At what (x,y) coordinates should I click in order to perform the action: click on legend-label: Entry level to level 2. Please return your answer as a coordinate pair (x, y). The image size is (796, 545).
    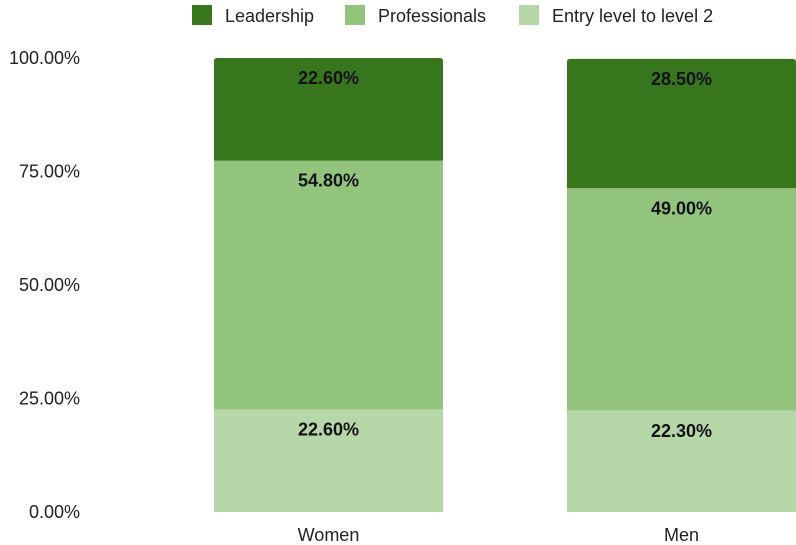
    Looking at the image, I should click on (632, 16).